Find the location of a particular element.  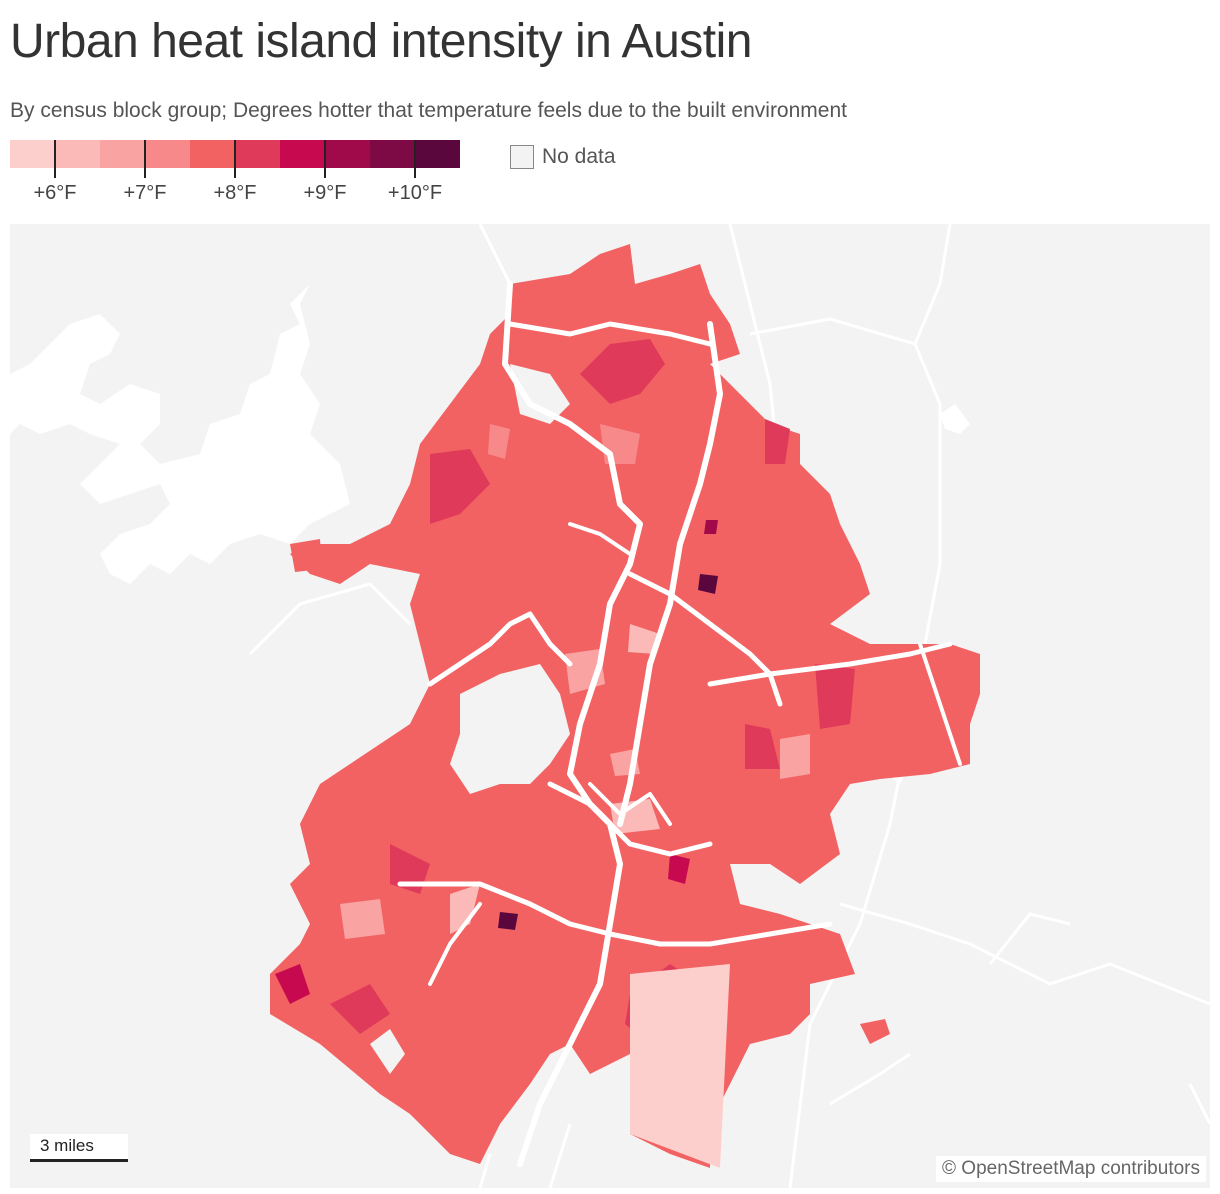

scale-bar-background is located at coordinates (79, 1147).